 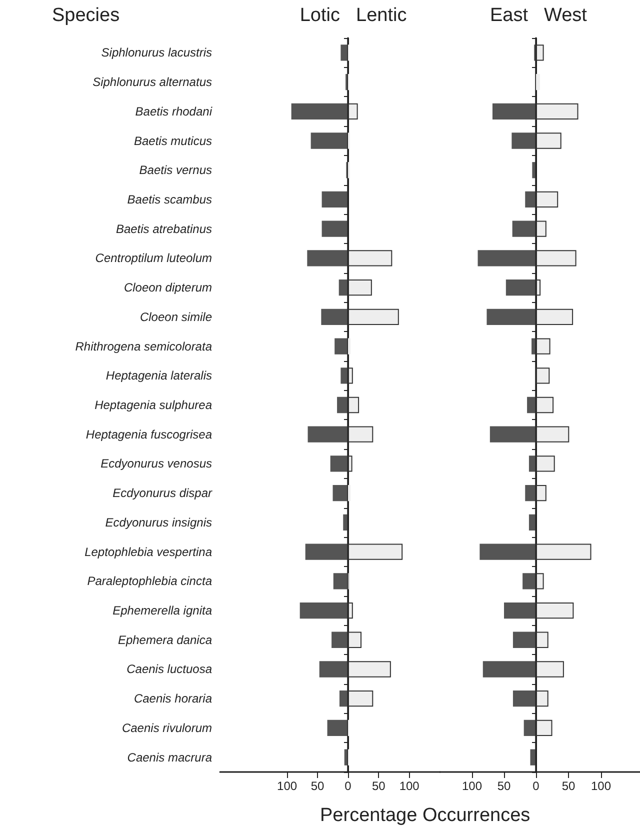 What do you see at coordinates (164, 229) in the screenshot?
I see `y-tick-label: Baetis atrebatinus` at bounding box center [164, 229].